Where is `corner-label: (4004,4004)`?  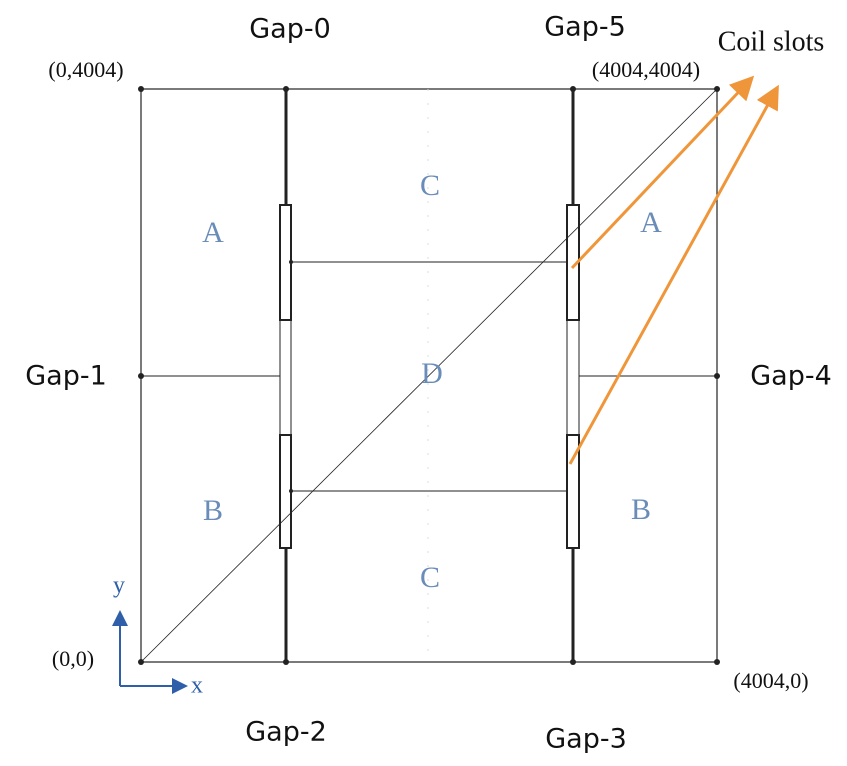
corner-label: (4004,4004) is located at coordinates (646, 69).